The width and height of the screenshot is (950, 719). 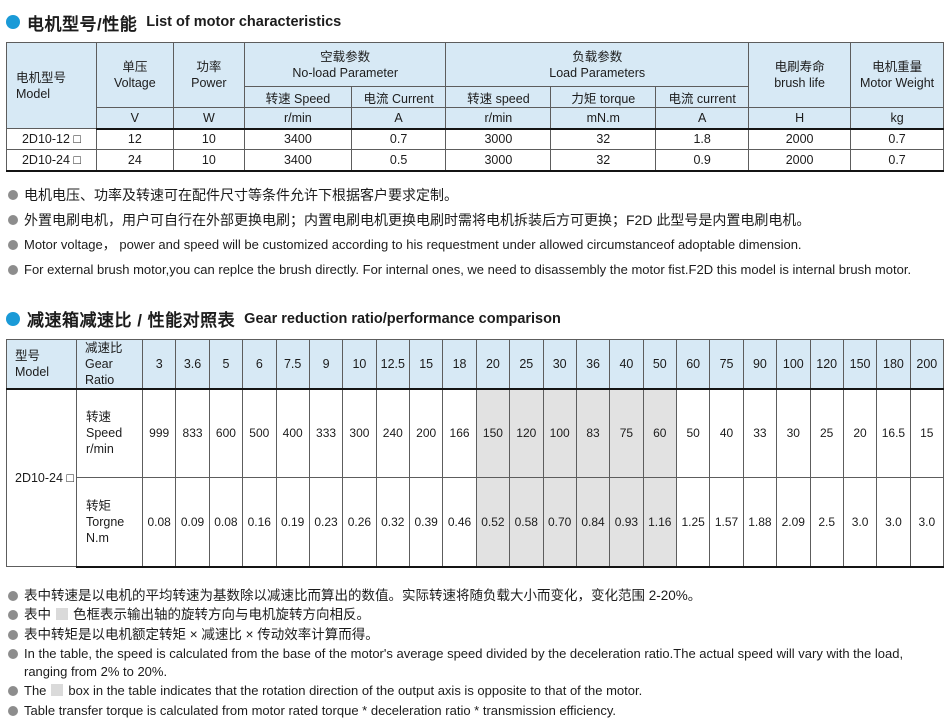 What do you see at coordinates (793, 433) in the screenshot?
I see `speed-cell: 30` at bounding box center [793, 433].